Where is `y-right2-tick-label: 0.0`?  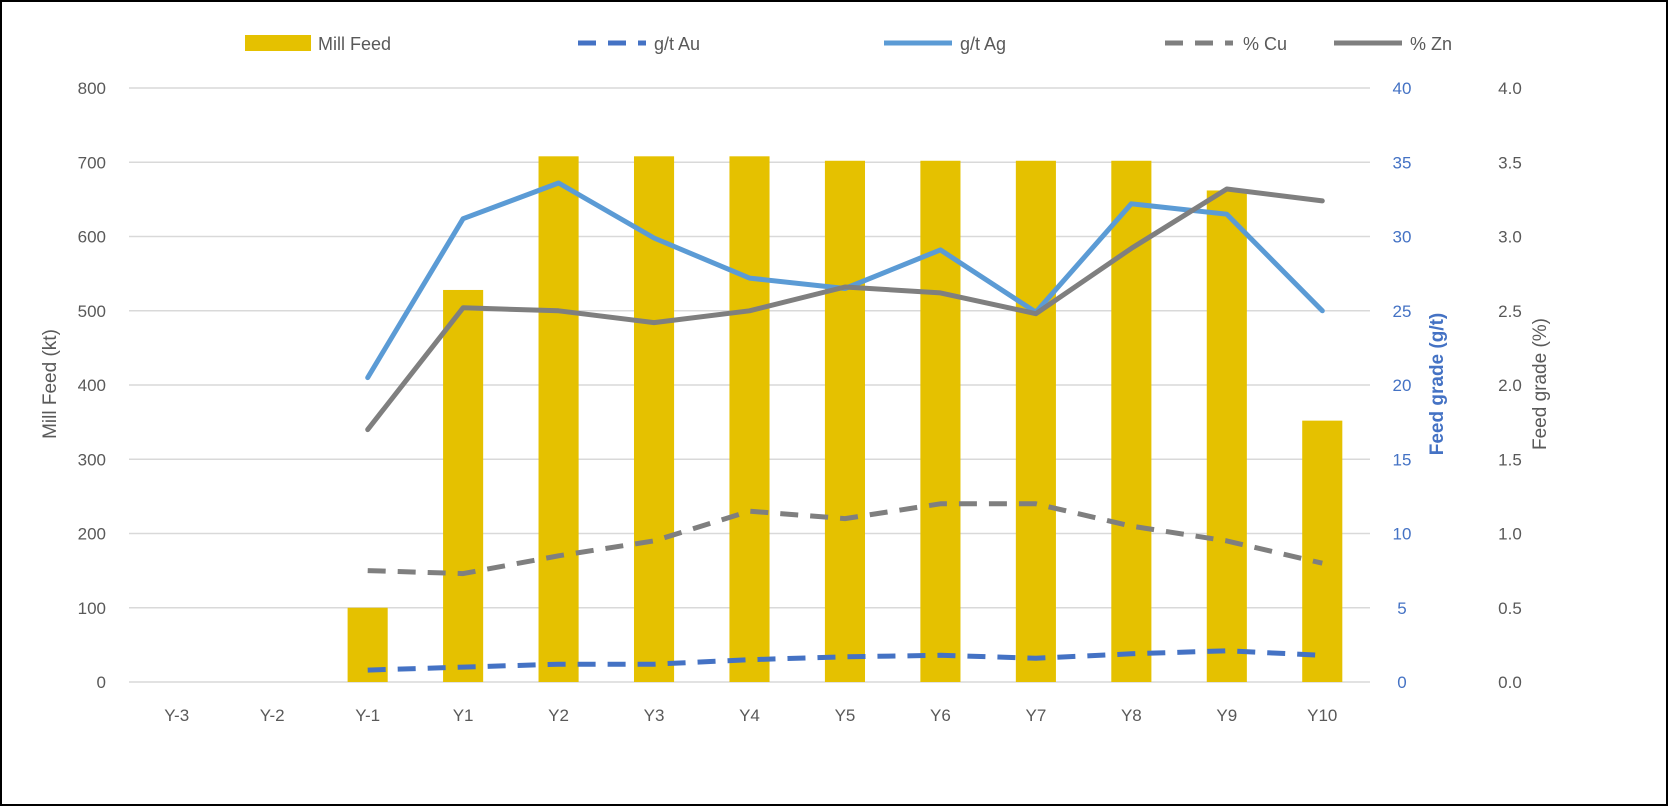
y-right2-tick-label: 0.0 is located at coordinates (1510, 682).